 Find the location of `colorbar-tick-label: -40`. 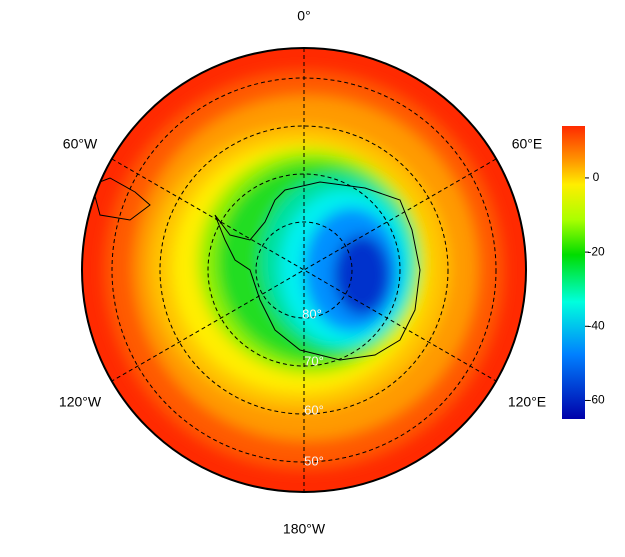

colorbar-tick-label: -40 is located at coordinates (596, 325).